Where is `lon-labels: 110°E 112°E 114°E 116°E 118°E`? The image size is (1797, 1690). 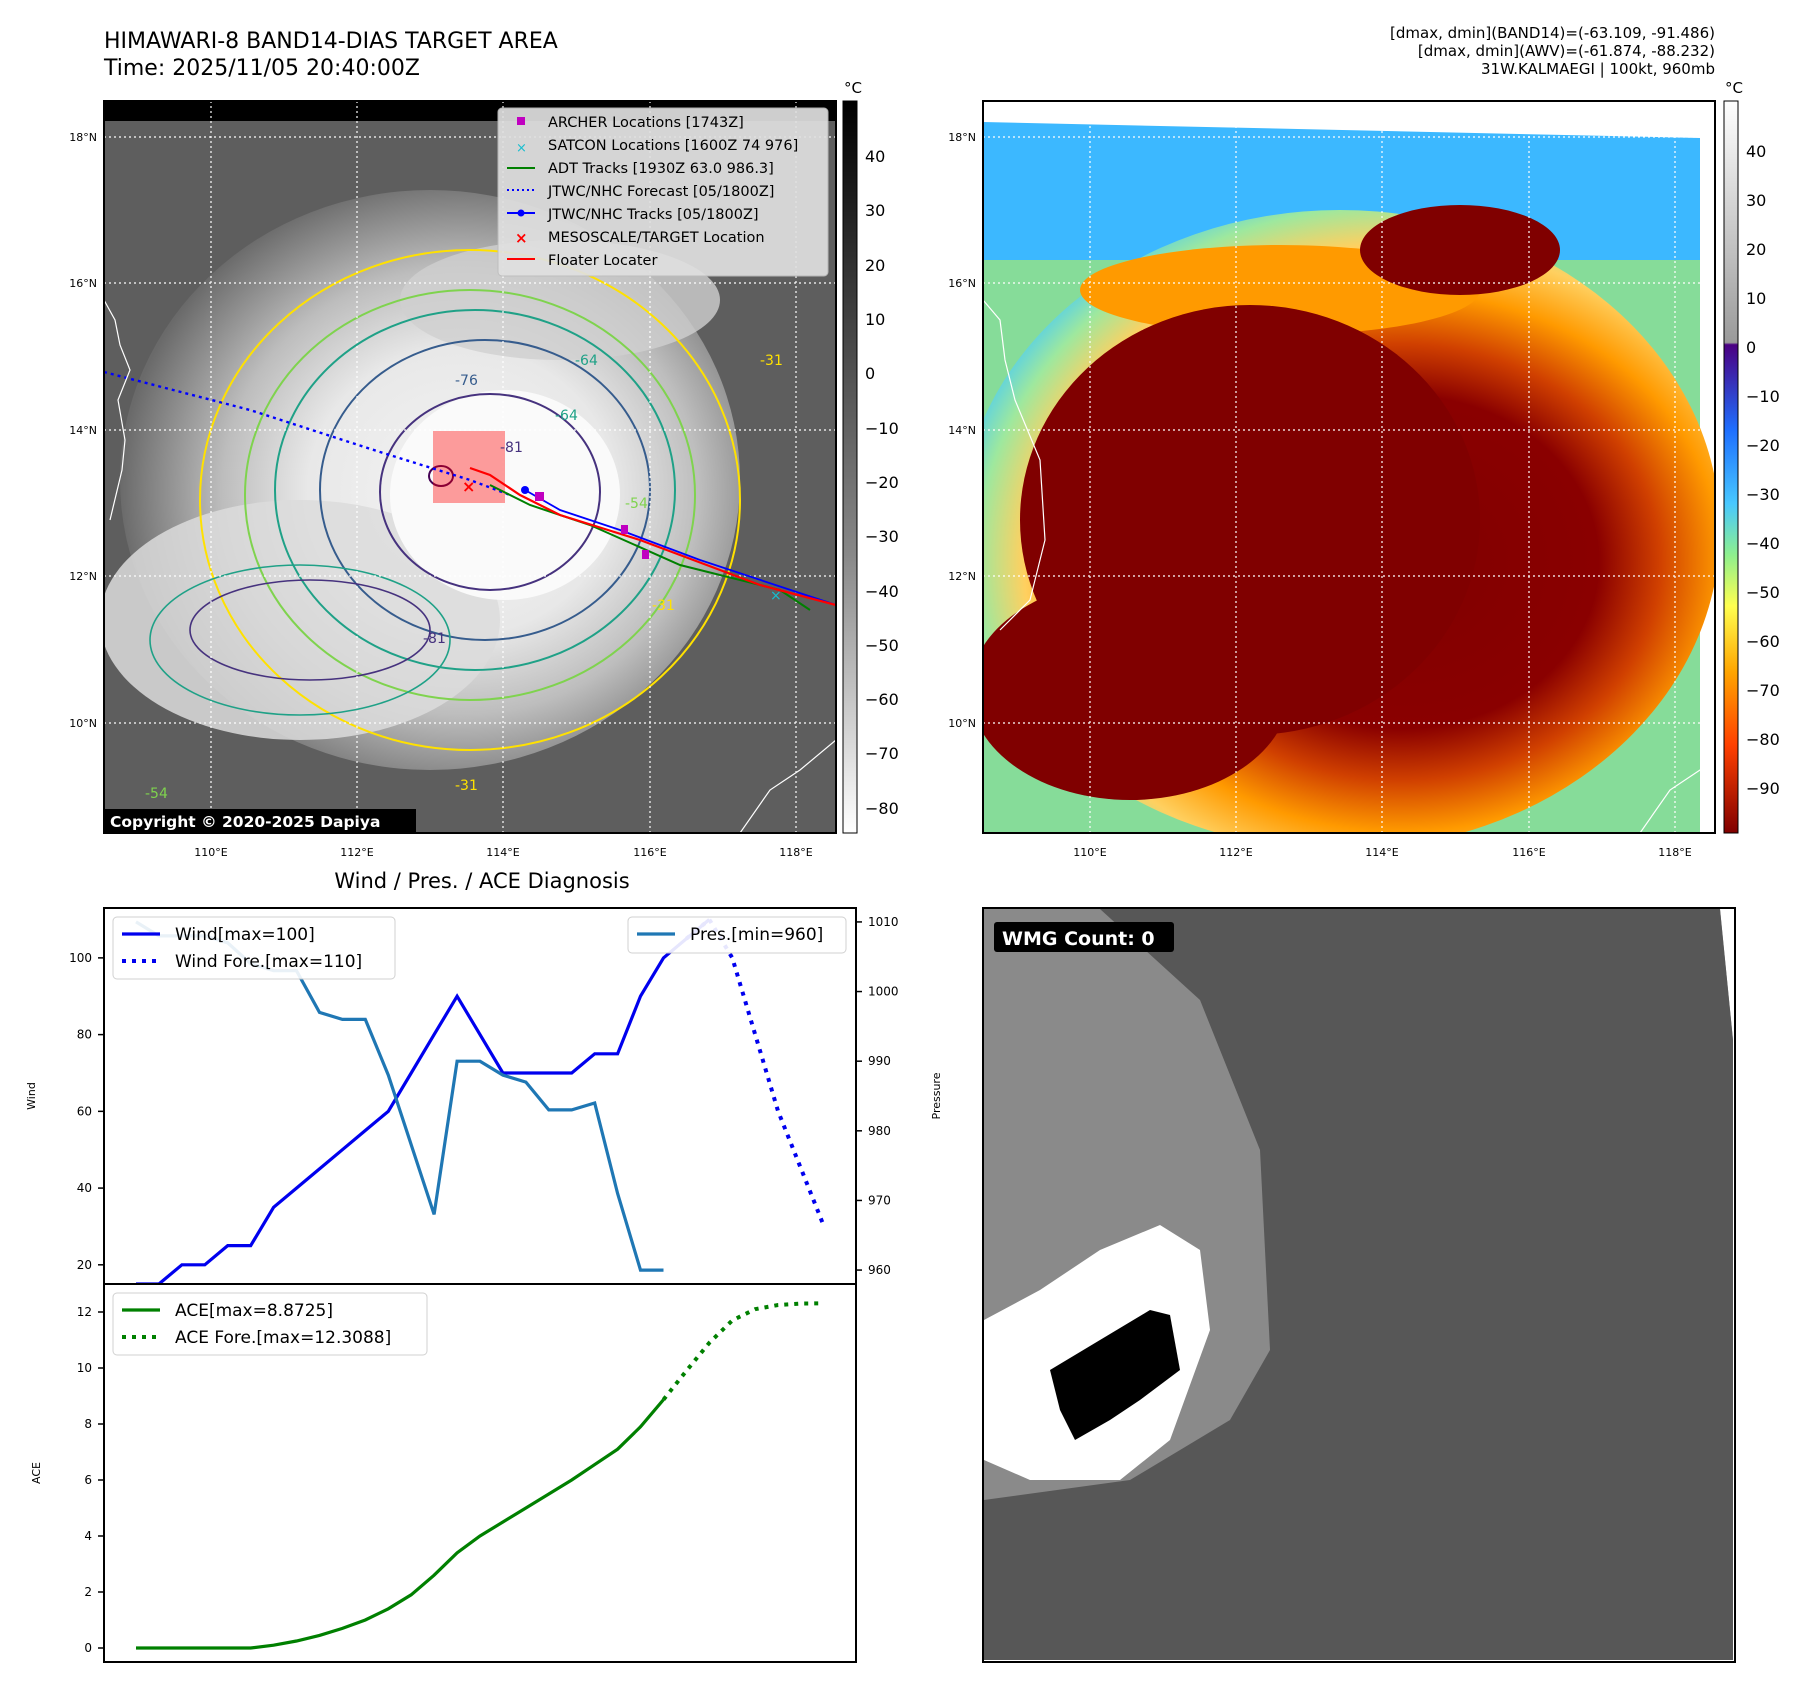 lon-labels: 110°E 112°E 114°E 116°E 118°E is located at coordinates (503, 852).